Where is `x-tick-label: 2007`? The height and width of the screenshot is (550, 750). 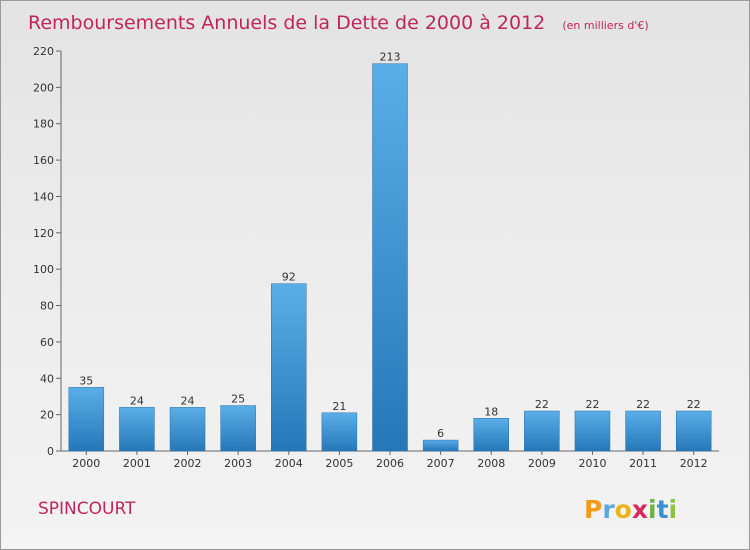
x-tick-label: 2007 is located at coordinates (441, 463).